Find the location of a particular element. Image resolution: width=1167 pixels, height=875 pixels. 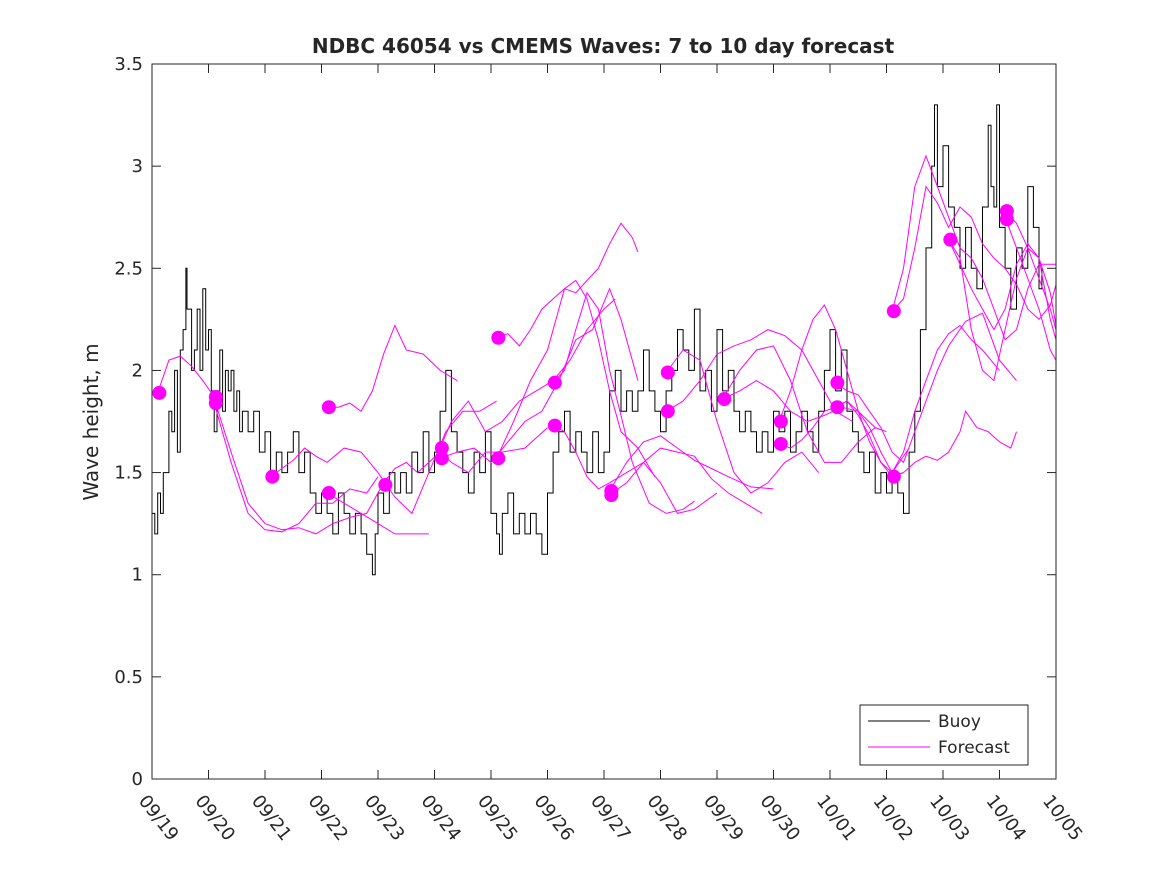

legend-buoy-label: Buoy is located at coordinates (959, 722).